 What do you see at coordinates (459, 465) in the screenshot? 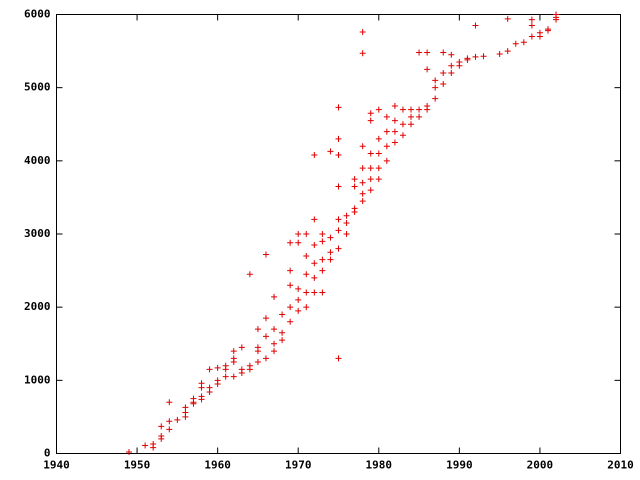
I see `x-tick-label: 1990` at bounding box center [459, 465].